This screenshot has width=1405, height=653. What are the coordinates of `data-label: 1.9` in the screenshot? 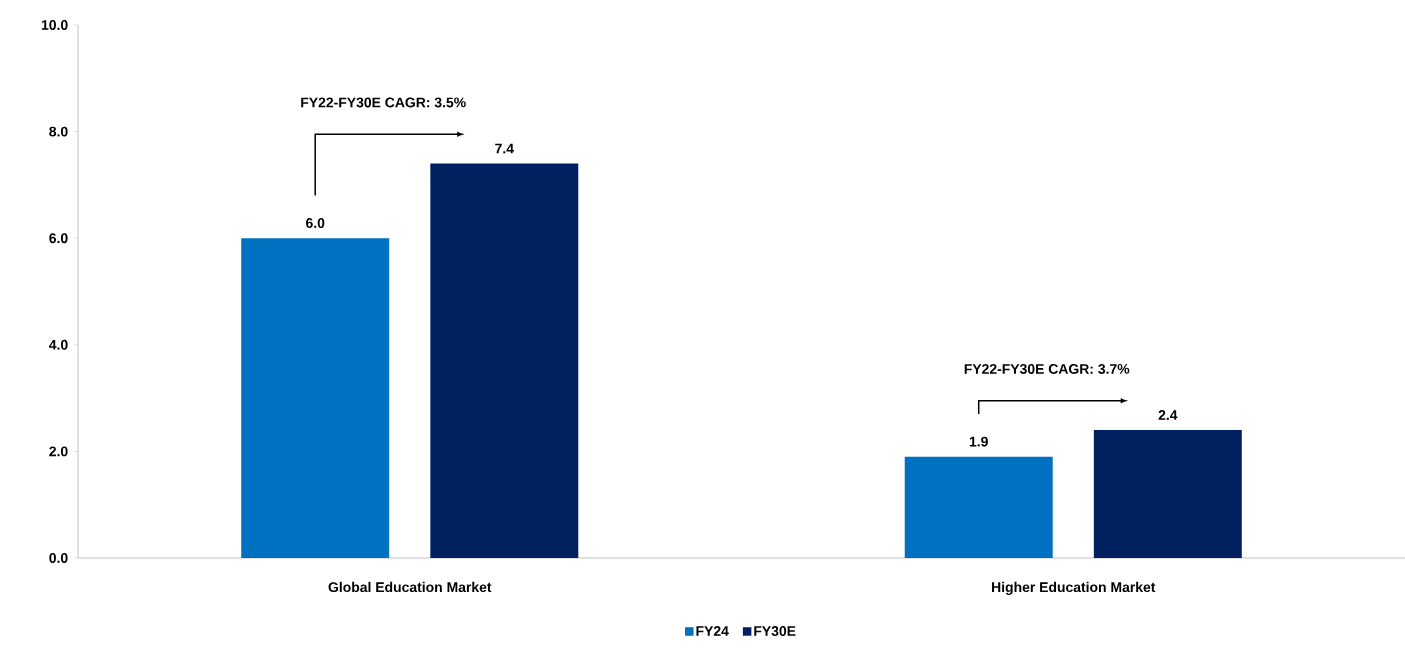 It's located at (978, 441).